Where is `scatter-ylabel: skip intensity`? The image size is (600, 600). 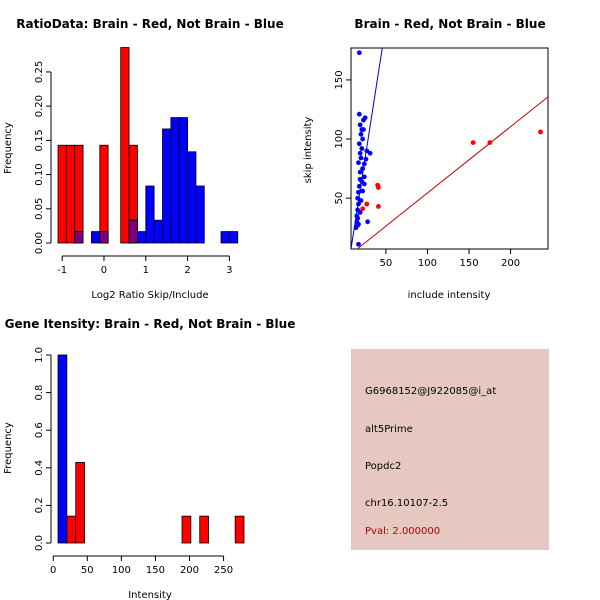 scatter-ylabel: skip intensity is located at coordinates (308, 150).